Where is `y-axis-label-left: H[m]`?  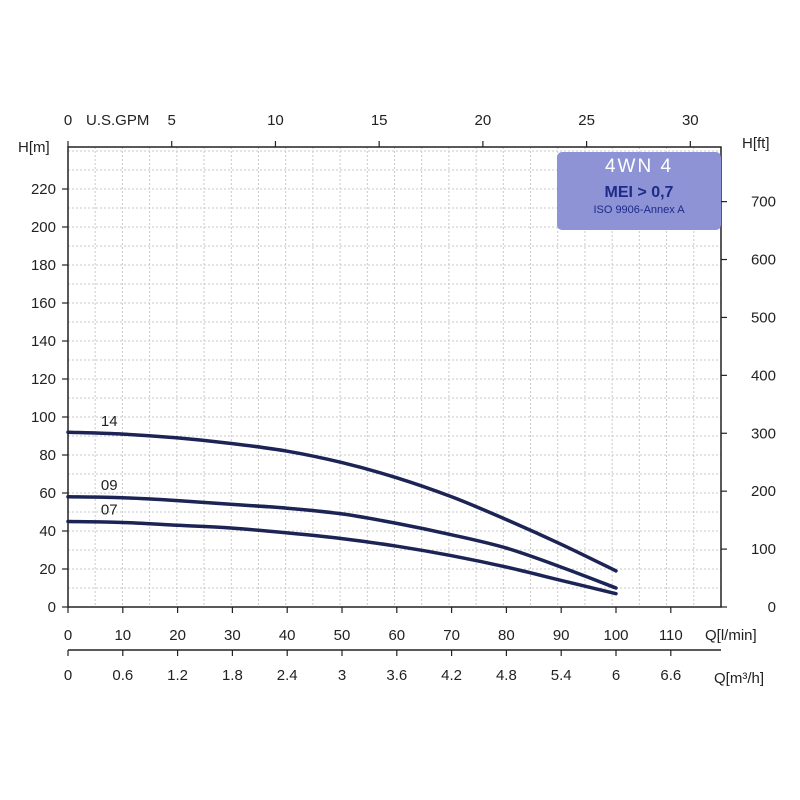
y-axis-label-left: H[m] is located at coordinates (34, 147).